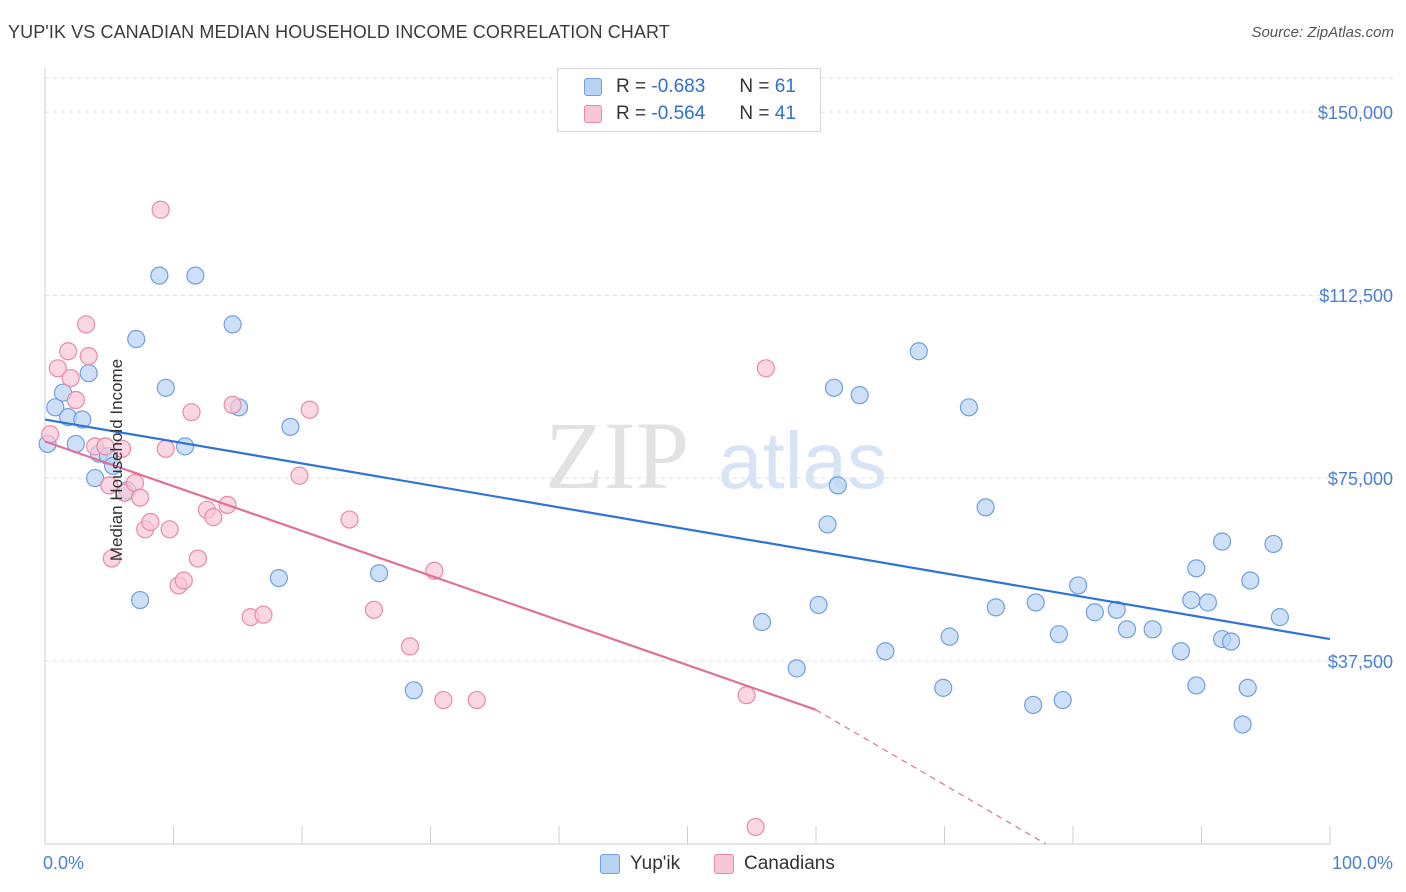 The width and height of the screenshot is (1406, 892). I want to click on watermark-zip: ZIP, so click(617, 455).